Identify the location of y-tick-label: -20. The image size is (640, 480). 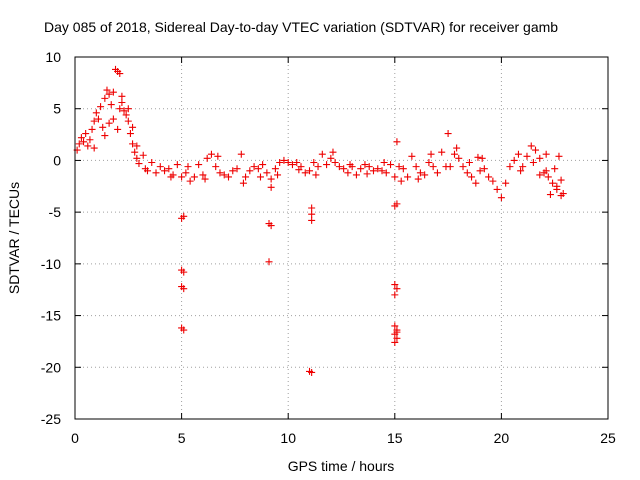
(51, 367).